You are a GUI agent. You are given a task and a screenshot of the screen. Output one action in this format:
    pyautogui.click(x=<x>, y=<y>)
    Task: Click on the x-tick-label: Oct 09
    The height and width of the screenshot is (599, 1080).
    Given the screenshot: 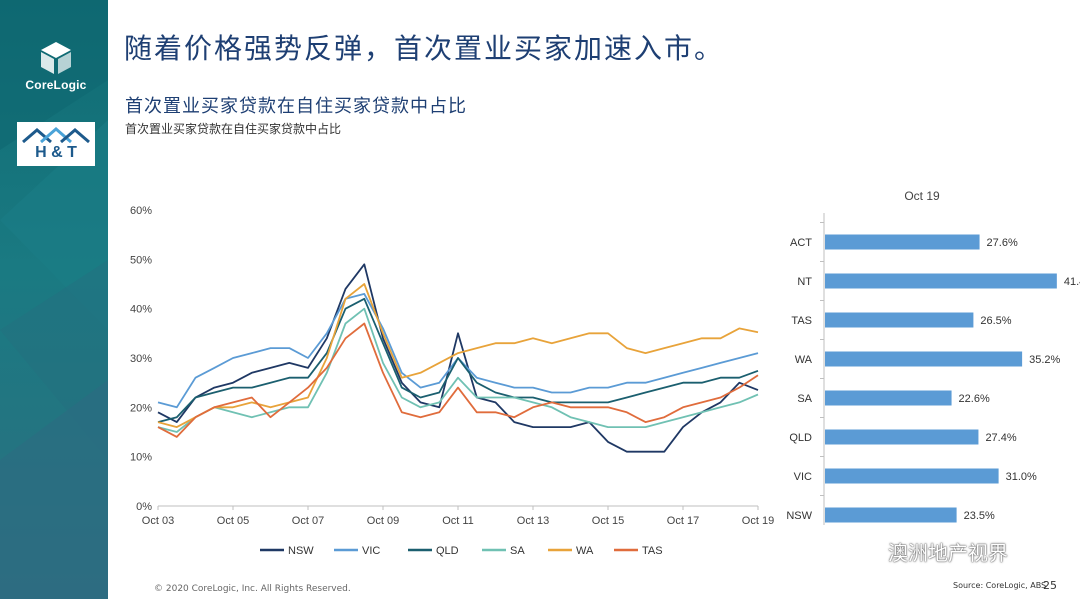 What is the action you would take?
    pyautogui.click(x=383, y=521)
    